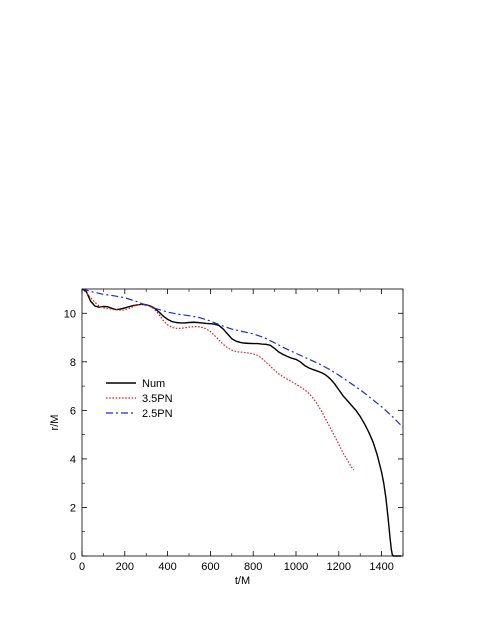  What do you see at coordinates (139, 399) in the screenshot?
I see `legend: Num 3.5PN 2.5PN` at bounding box center [139, 399].